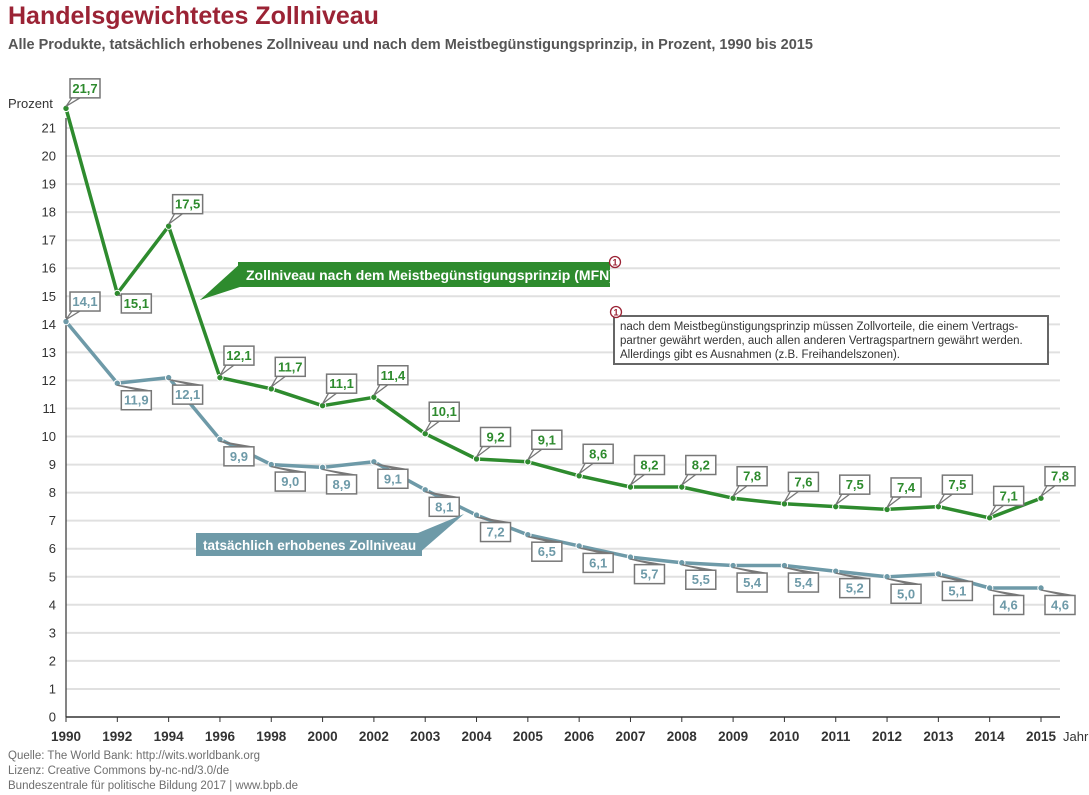  I want to click on data-label: 7,5, so click(853, 490).